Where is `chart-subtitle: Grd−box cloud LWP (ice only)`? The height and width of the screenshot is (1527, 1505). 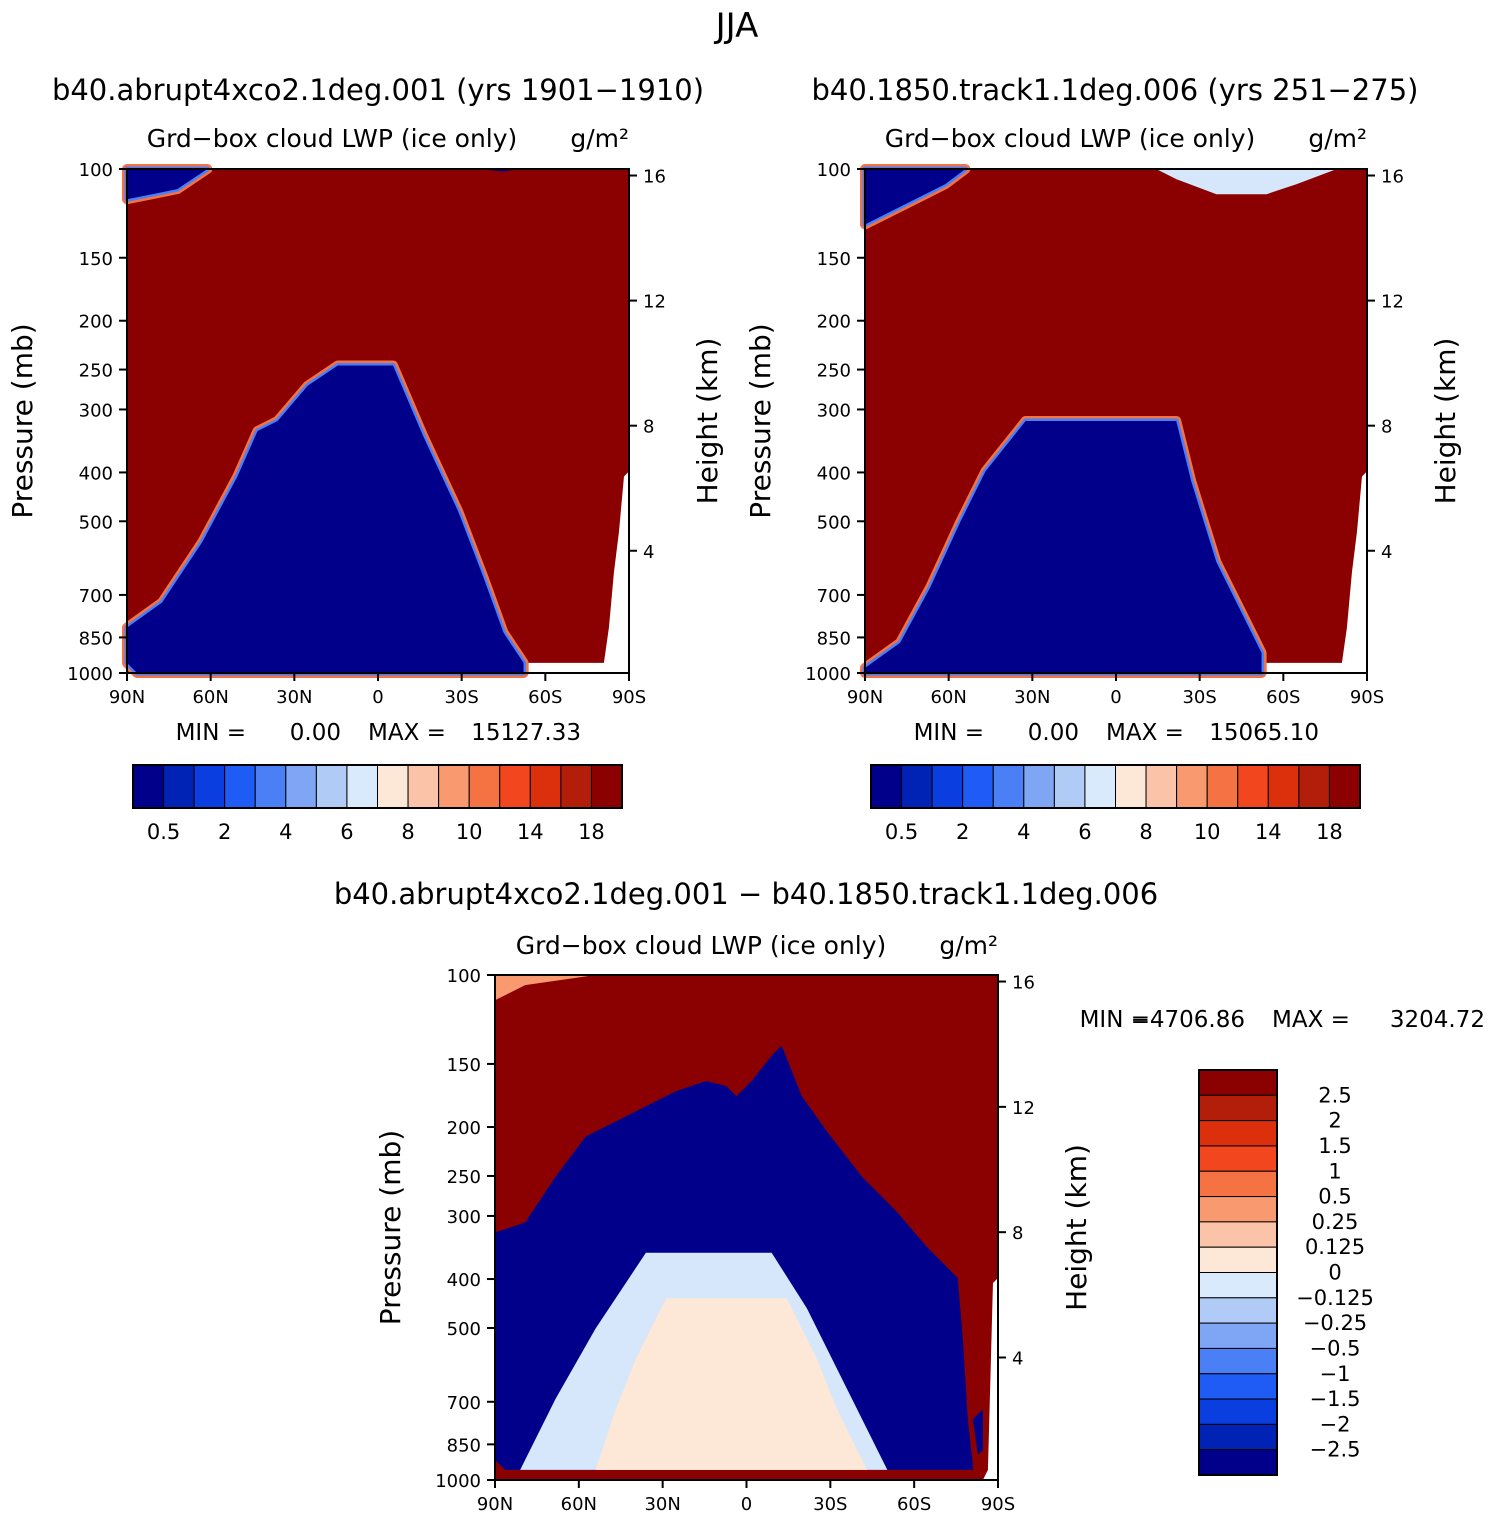 chart-subtitle: Grd−box cloud LWP (ice only) is located at coordinates (332, 138).